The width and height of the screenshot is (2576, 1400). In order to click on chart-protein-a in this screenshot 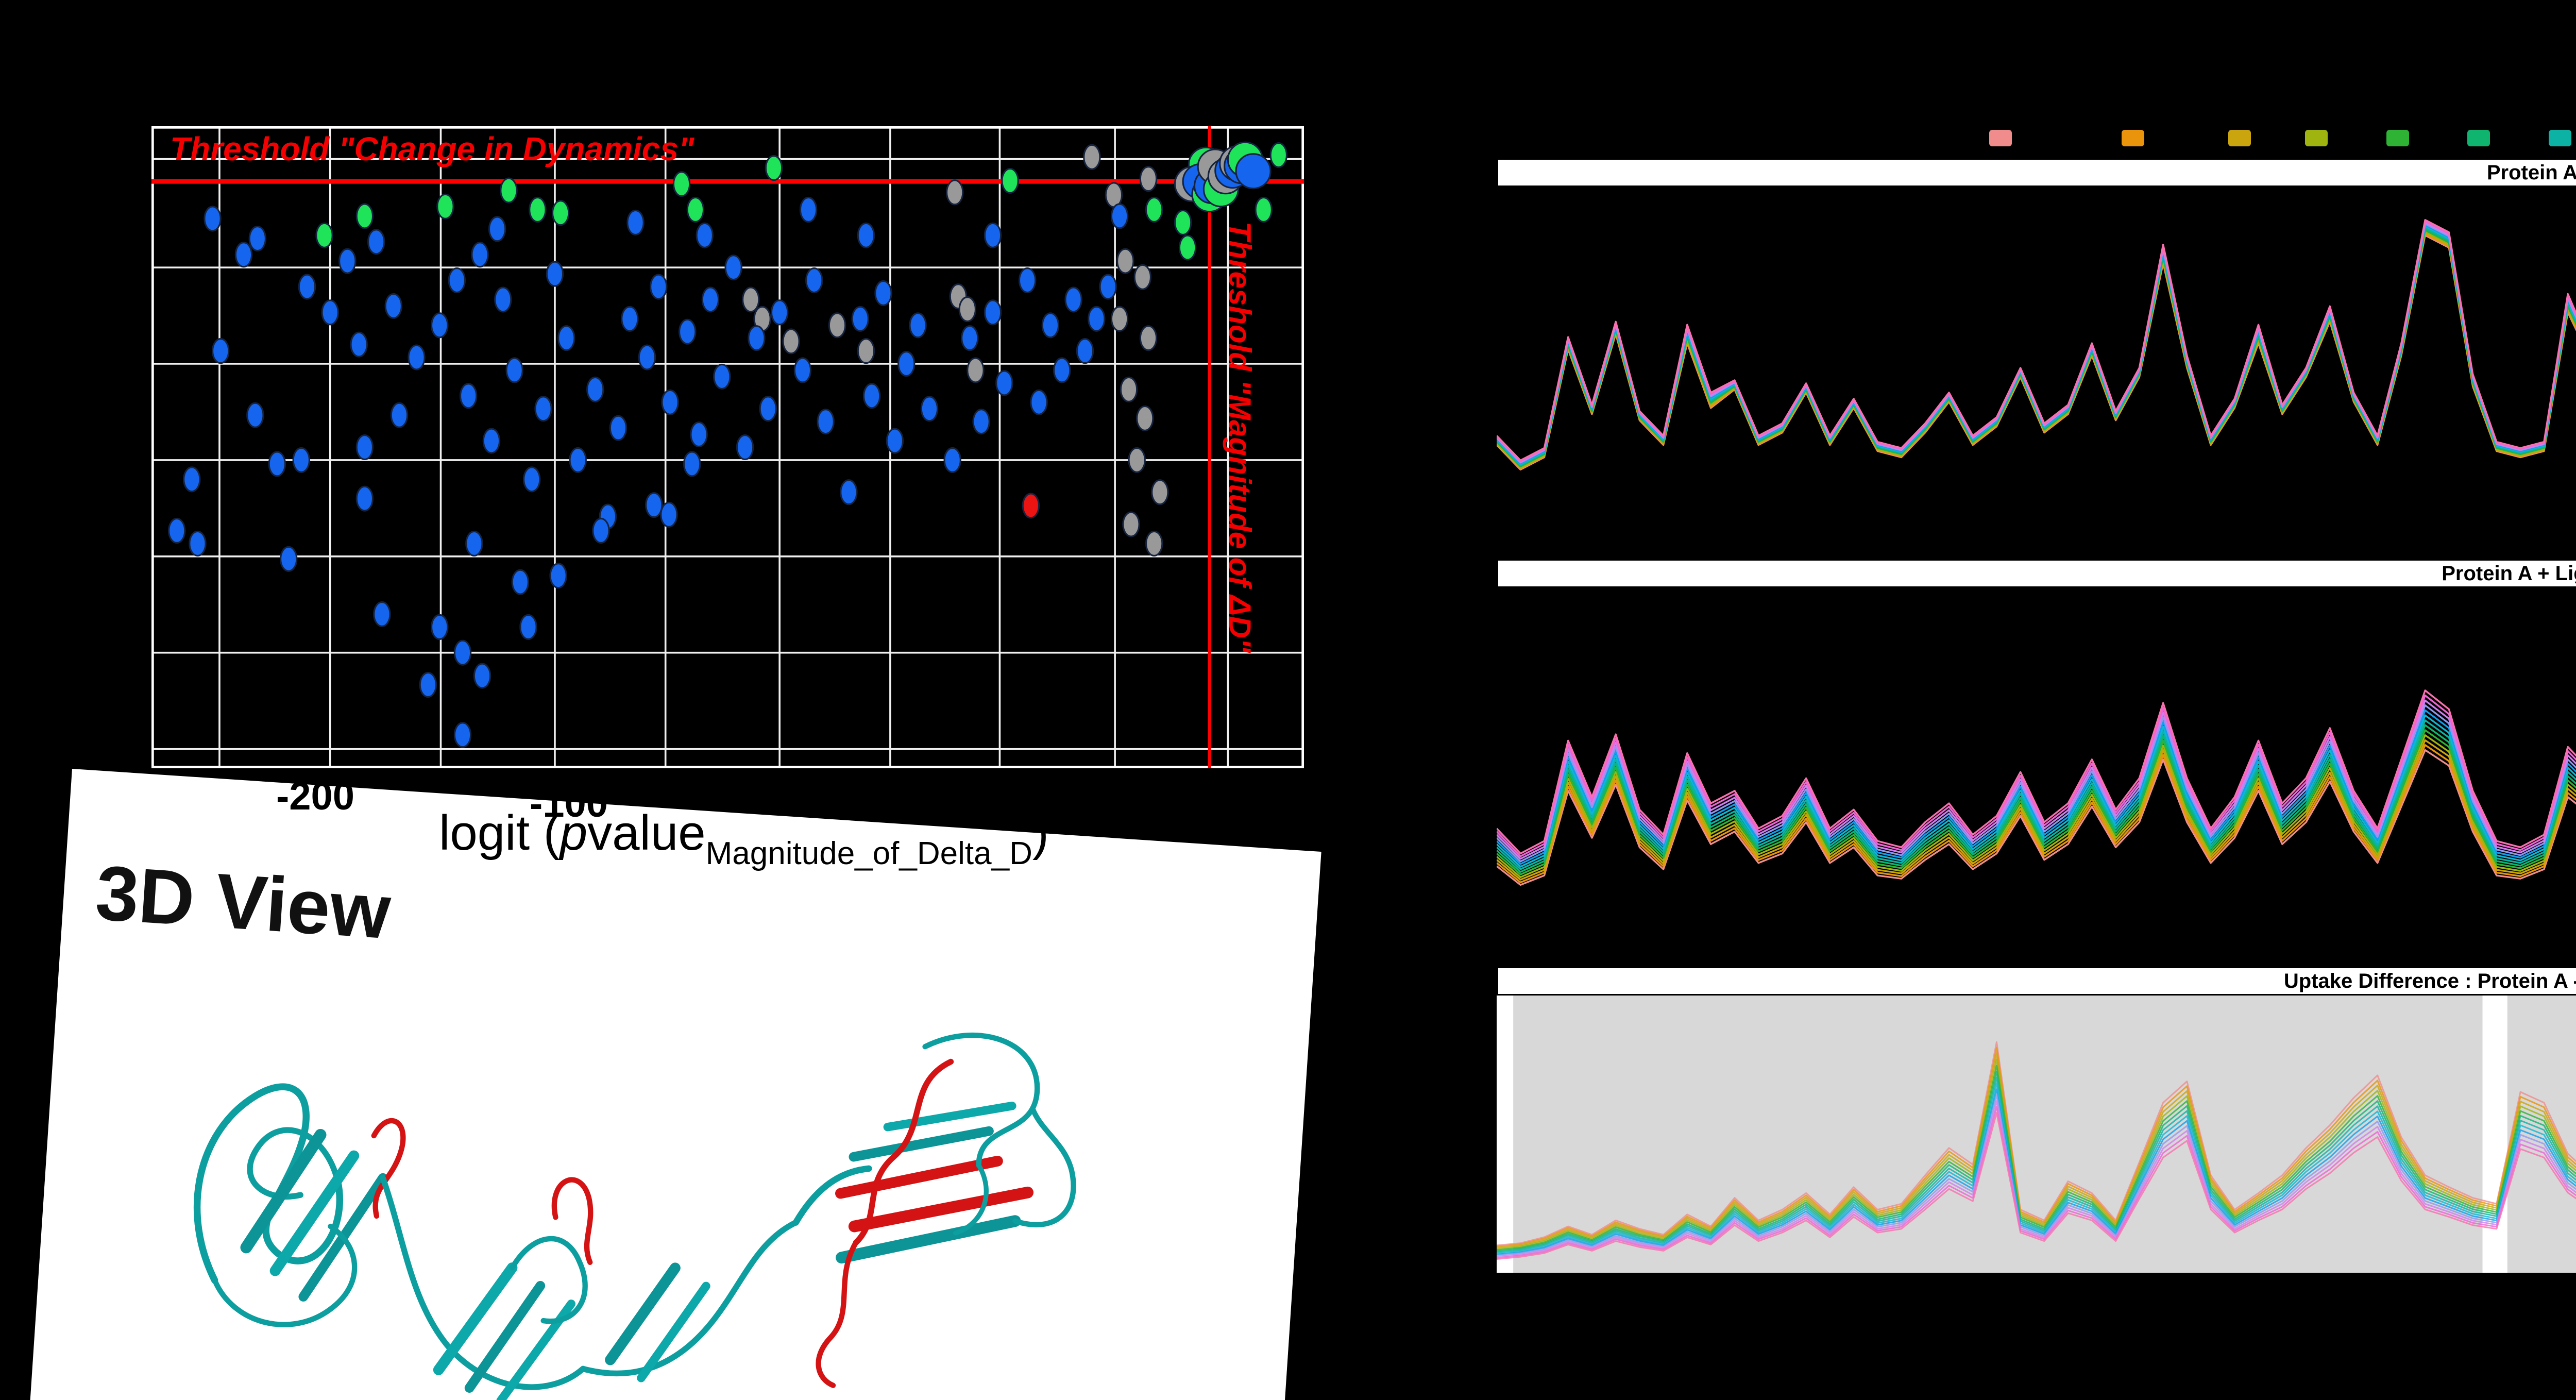, I will do `click(2036, 361)`.